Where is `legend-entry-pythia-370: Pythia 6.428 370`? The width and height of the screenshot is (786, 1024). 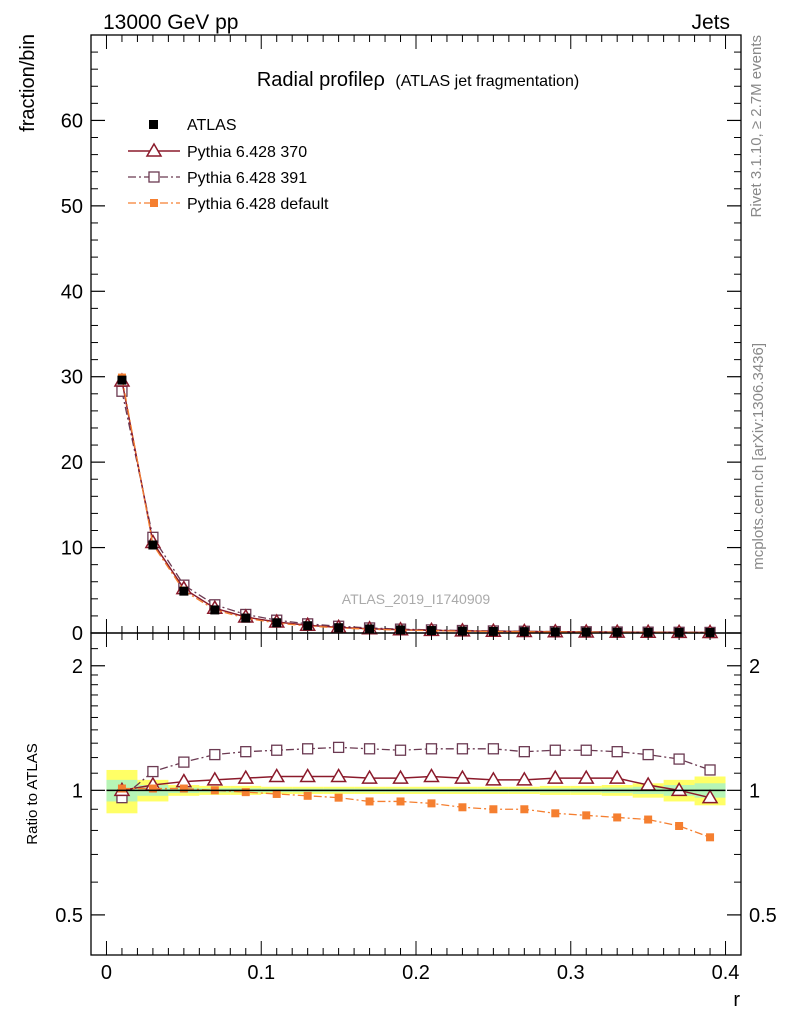
legend-entry-pythia-370: Pythia 6.428 370 is located at coordinates (217, 151).